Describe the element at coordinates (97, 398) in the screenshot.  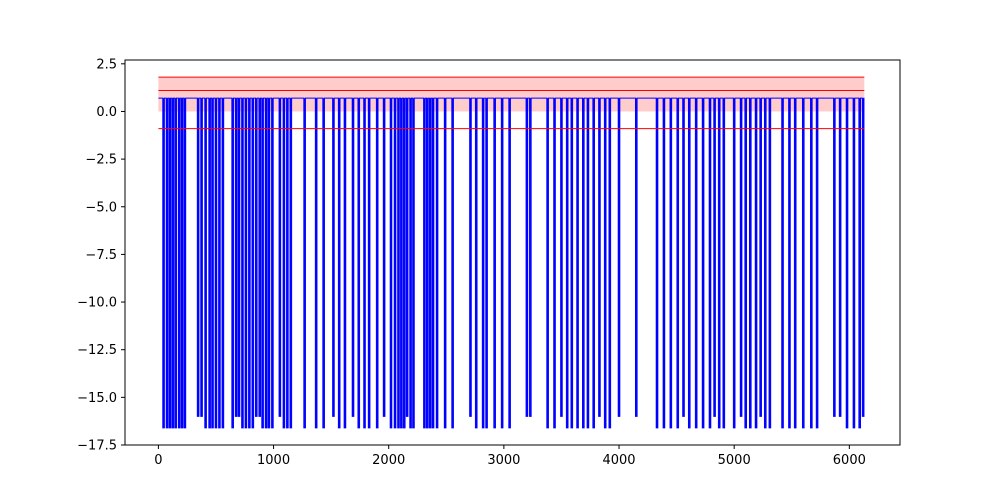
I see `y-tick-label: −15.0` at that location.